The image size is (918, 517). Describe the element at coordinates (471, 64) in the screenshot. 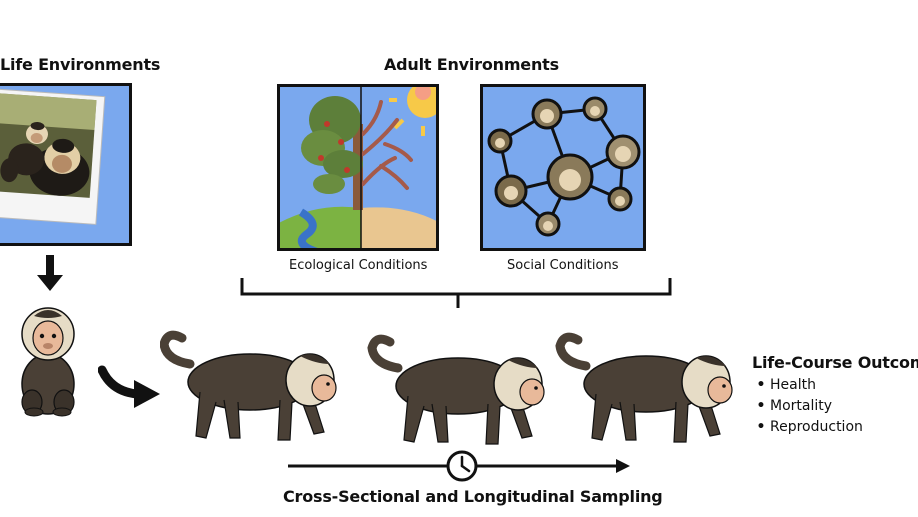

I see `adult-environments-title: Adult Environments` at that location.